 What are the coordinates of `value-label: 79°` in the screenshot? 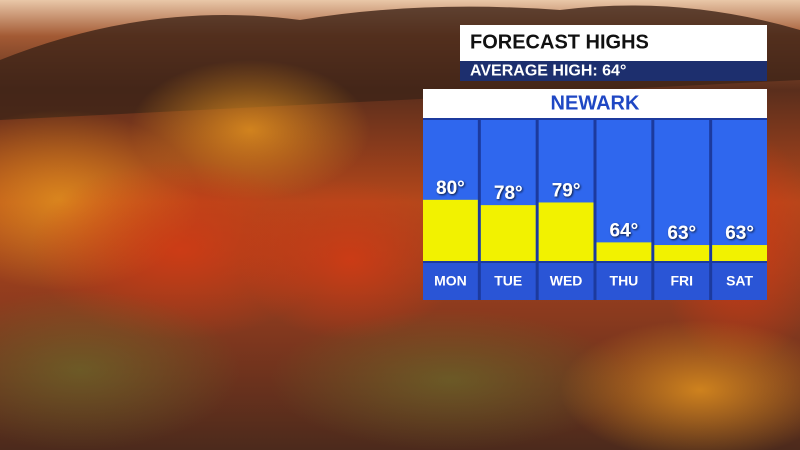 It's located at (566, 190).